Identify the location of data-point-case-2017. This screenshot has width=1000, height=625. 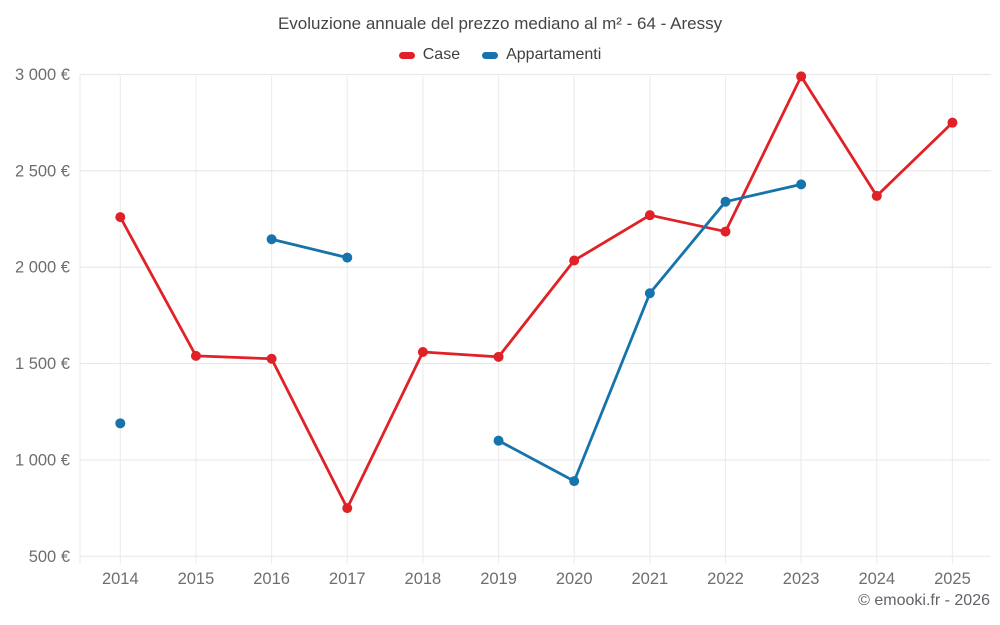
(347, 508).